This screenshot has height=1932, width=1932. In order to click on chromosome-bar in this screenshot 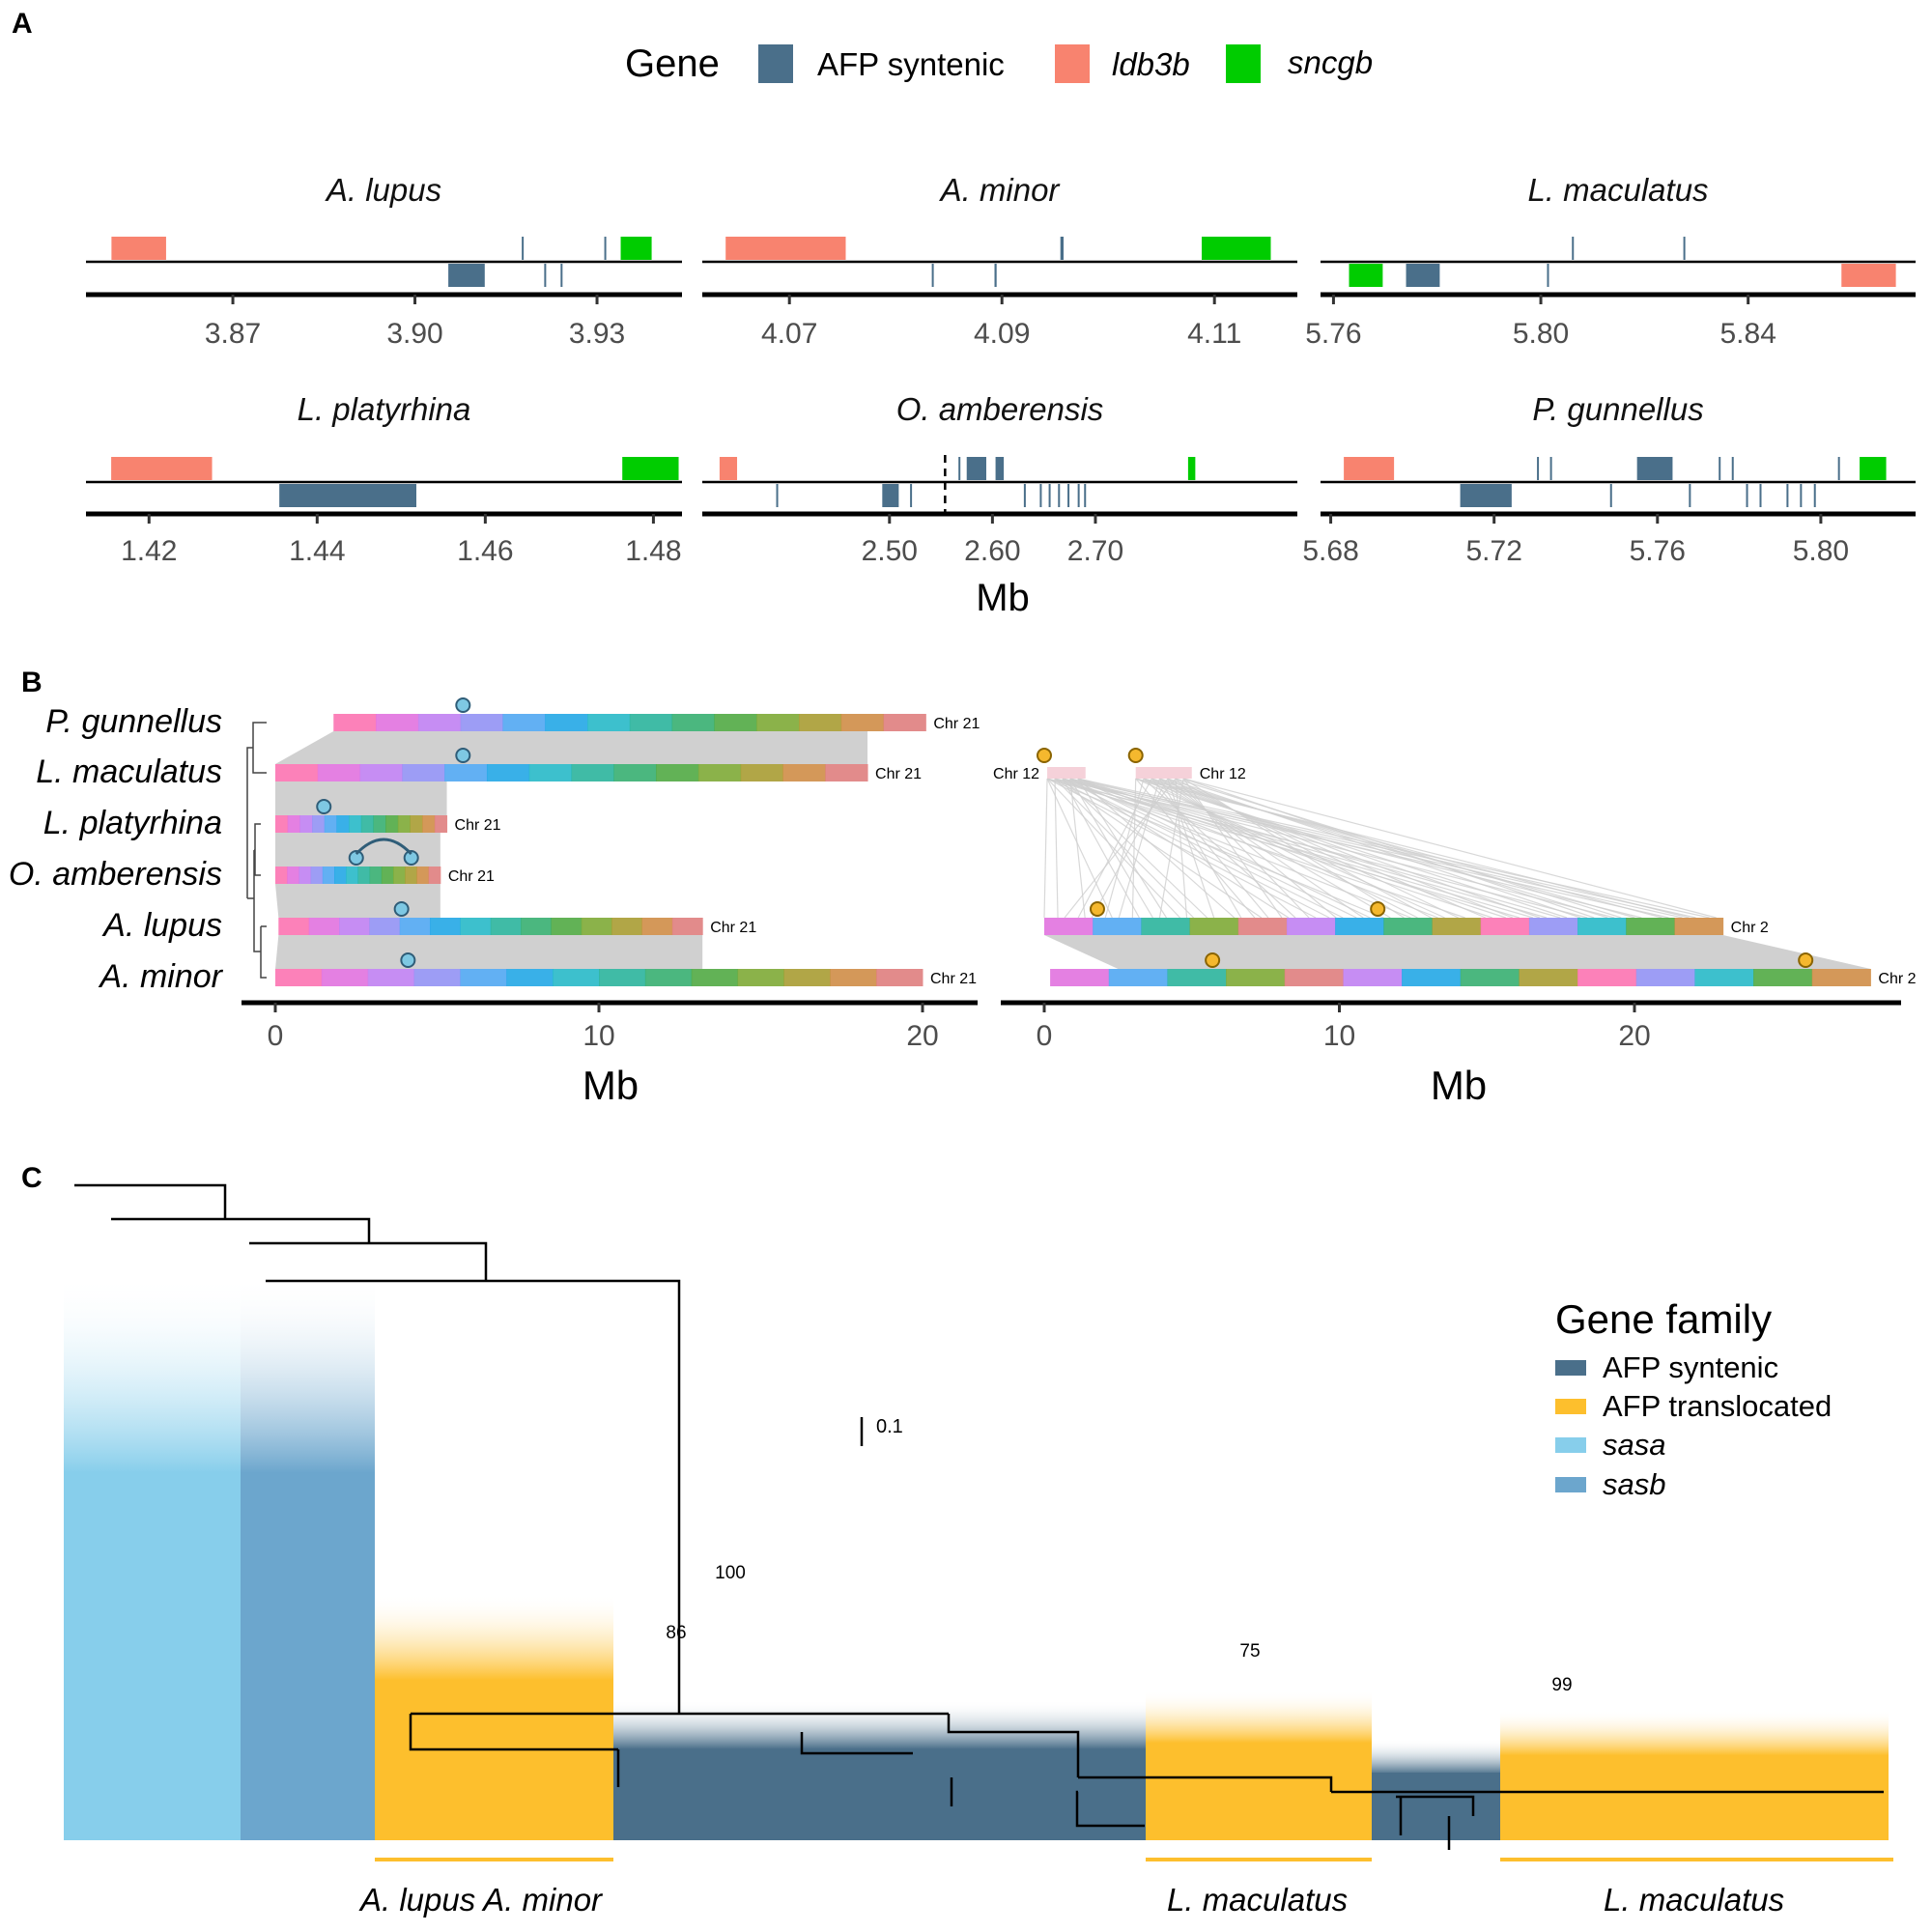, I will do `click(1066, 773)`.